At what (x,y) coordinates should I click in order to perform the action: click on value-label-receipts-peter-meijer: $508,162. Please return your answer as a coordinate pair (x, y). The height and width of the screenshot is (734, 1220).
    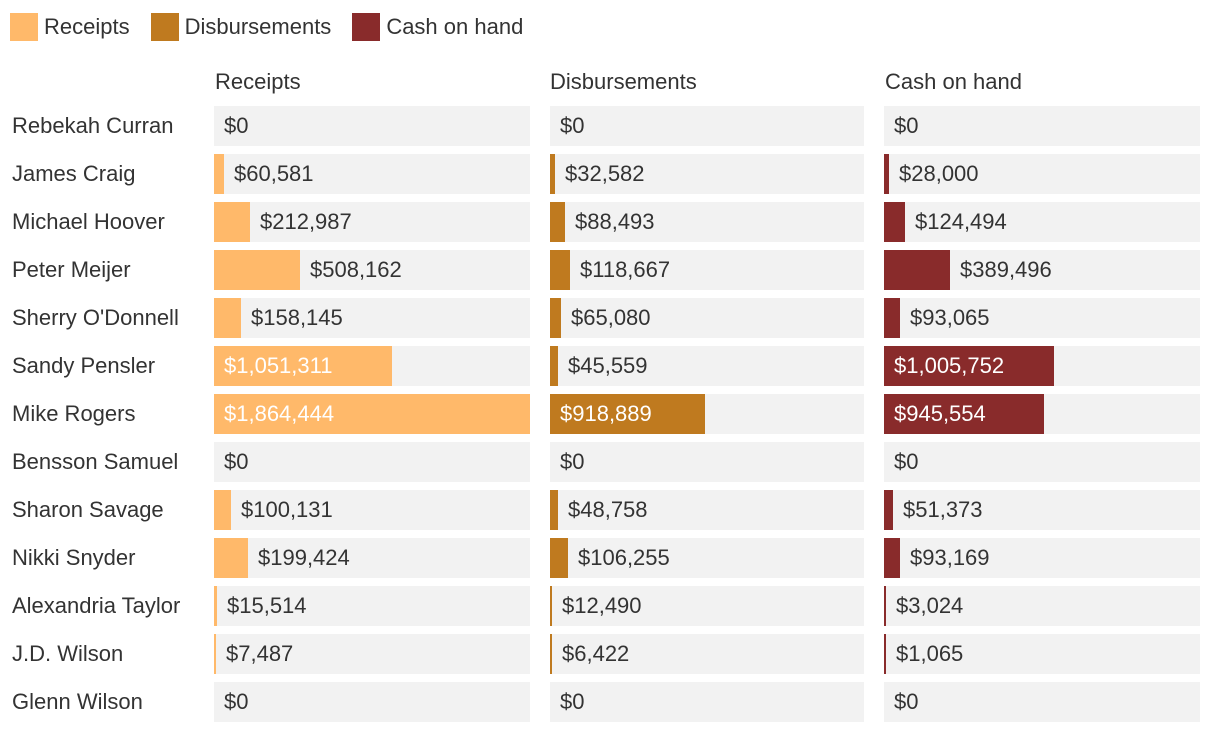
    Looking at the image, I should click on (356, 269).